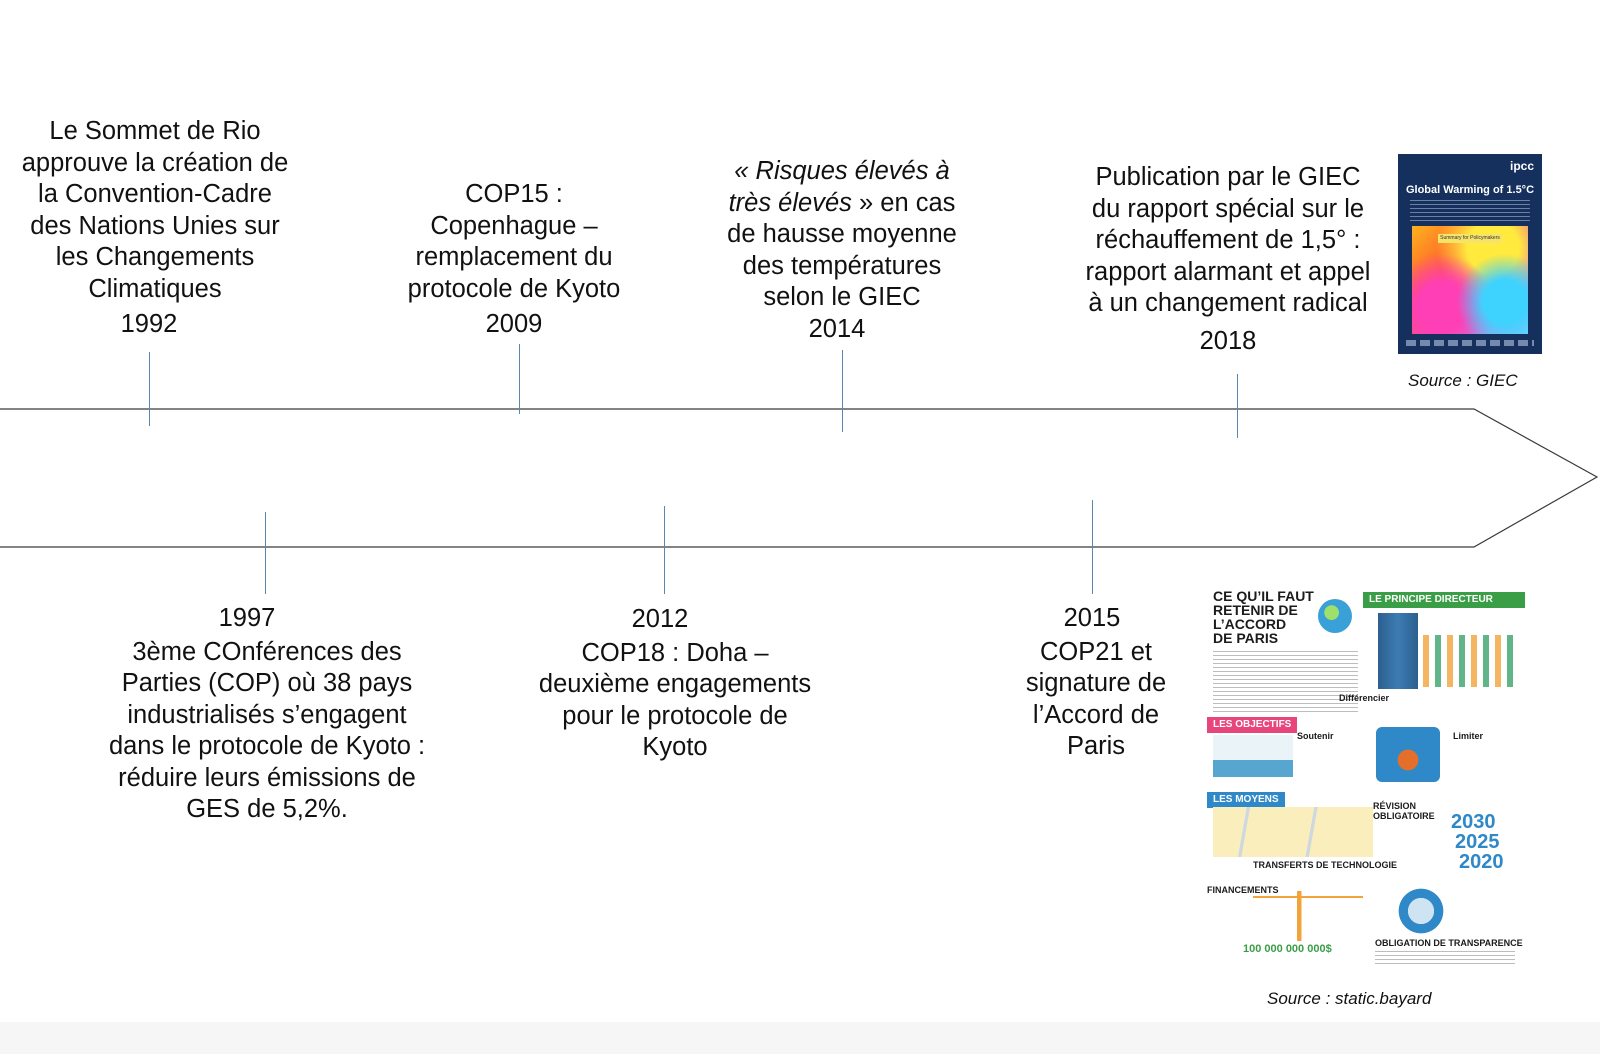 Image resolution: width=1600 pixels, height=1054 pixels. I want to click on label-transferts: TRANSFERTS DE TECHNOLOGIE, so click(1325, 865).